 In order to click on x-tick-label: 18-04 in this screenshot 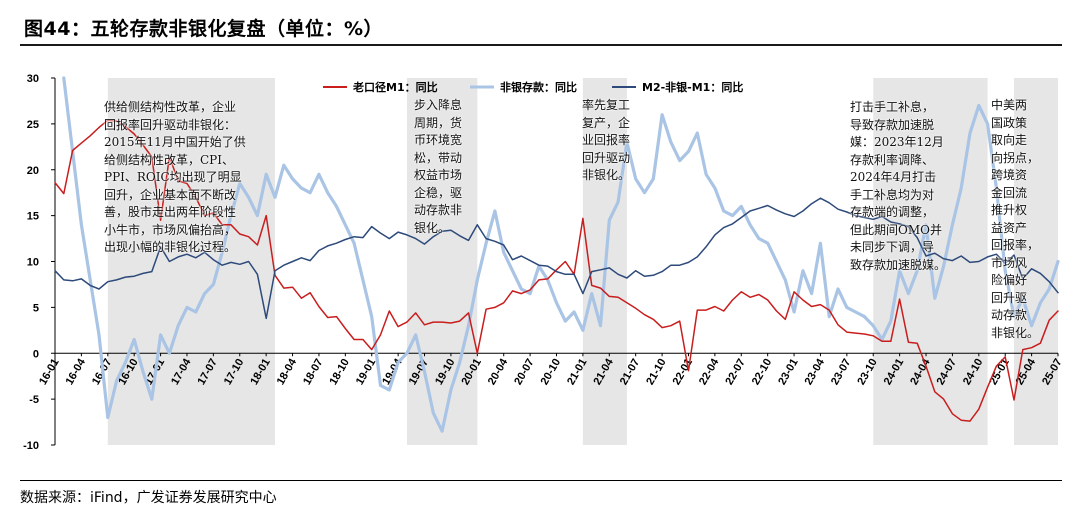, I will do `click(287, 371)`.